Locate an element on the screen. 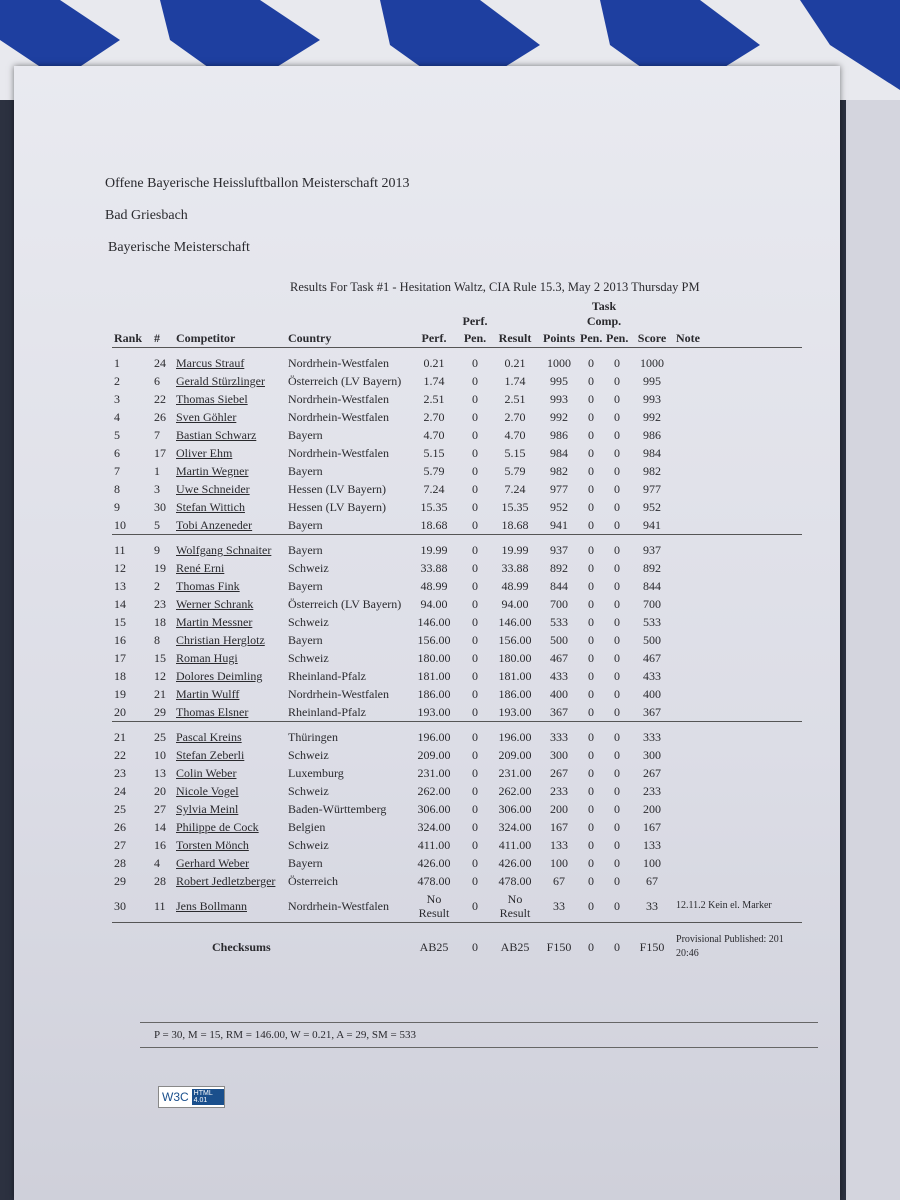 This screenshot has width=900, height=1200. points-cell: 844 is located at coordinates (559, 586).